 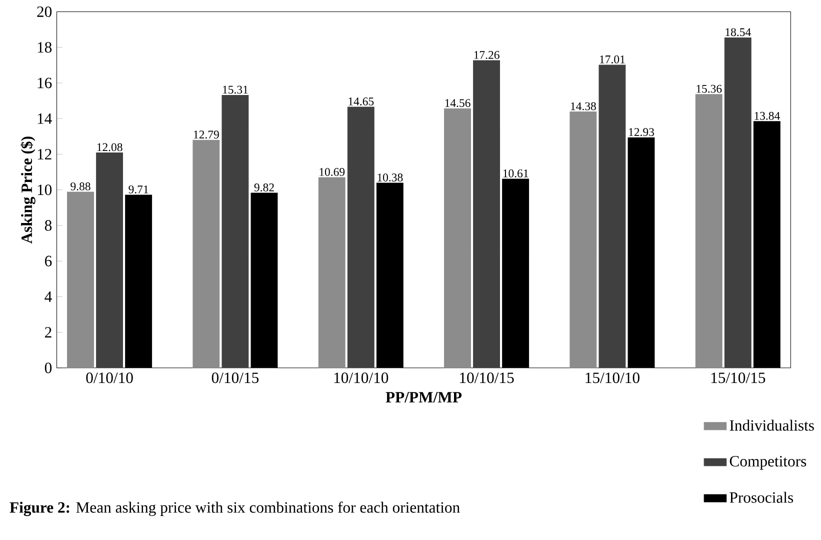 What do you see at coordinates (206, 134) in the screenshot?
I see `data-label: 12.79` at bounding box center [206, 134].